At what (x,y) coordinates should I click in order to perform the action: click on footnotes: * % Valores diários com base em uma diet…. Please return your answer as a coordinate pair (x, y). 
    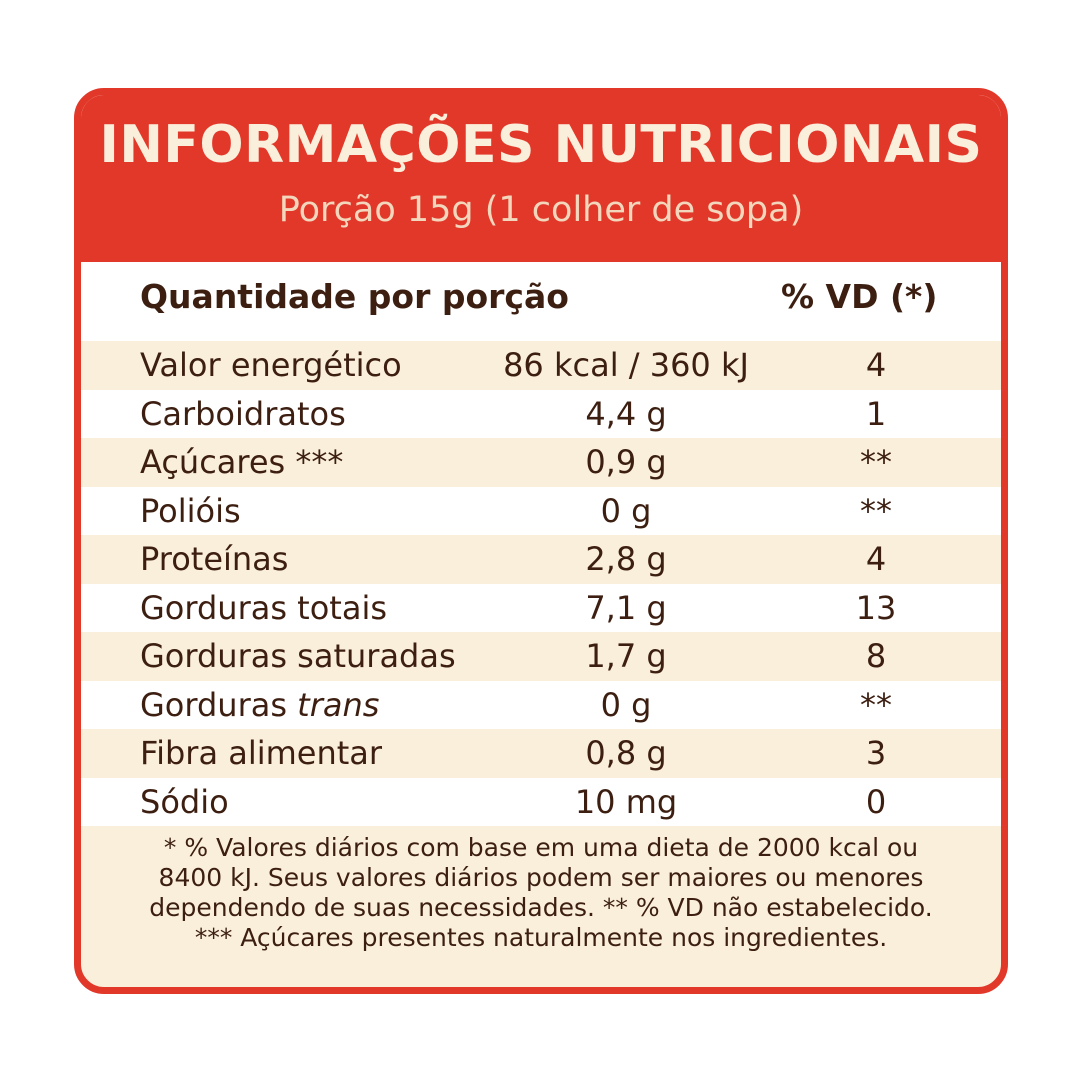
    Looking at the image, I should click on (541, 893).